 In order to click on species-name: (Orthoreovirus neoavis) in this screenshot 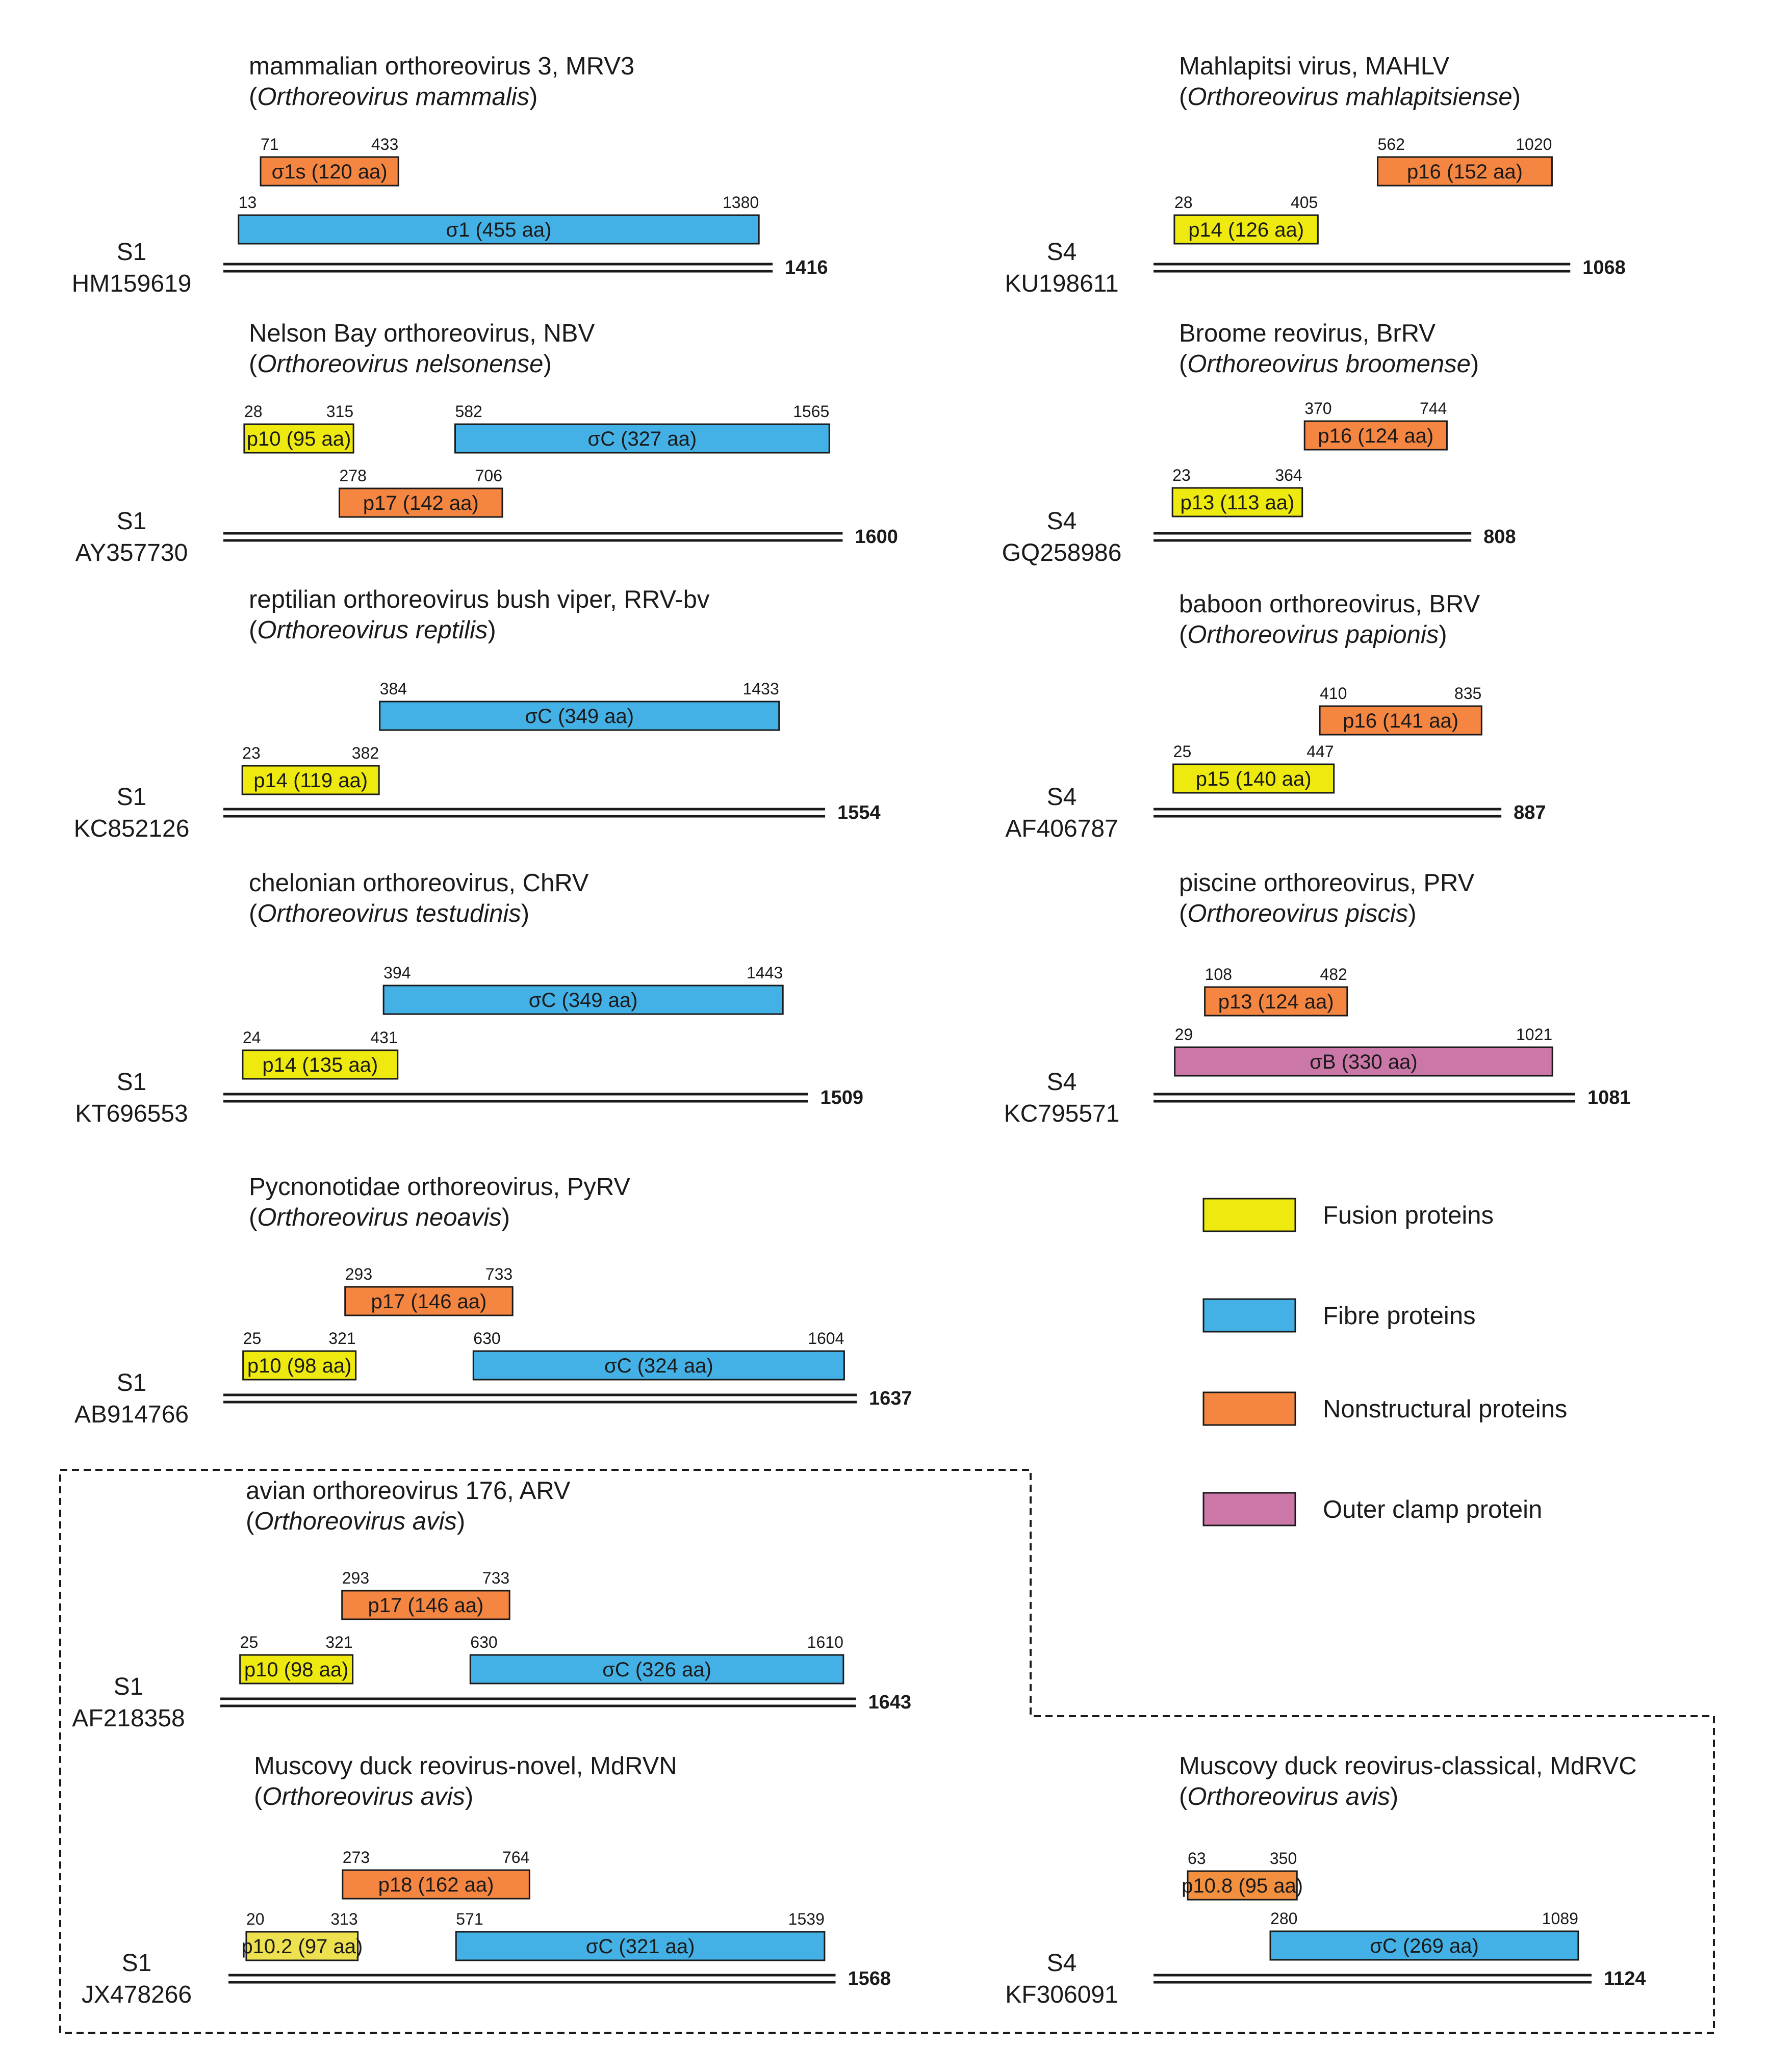, I will do `click(379, 1217)`.